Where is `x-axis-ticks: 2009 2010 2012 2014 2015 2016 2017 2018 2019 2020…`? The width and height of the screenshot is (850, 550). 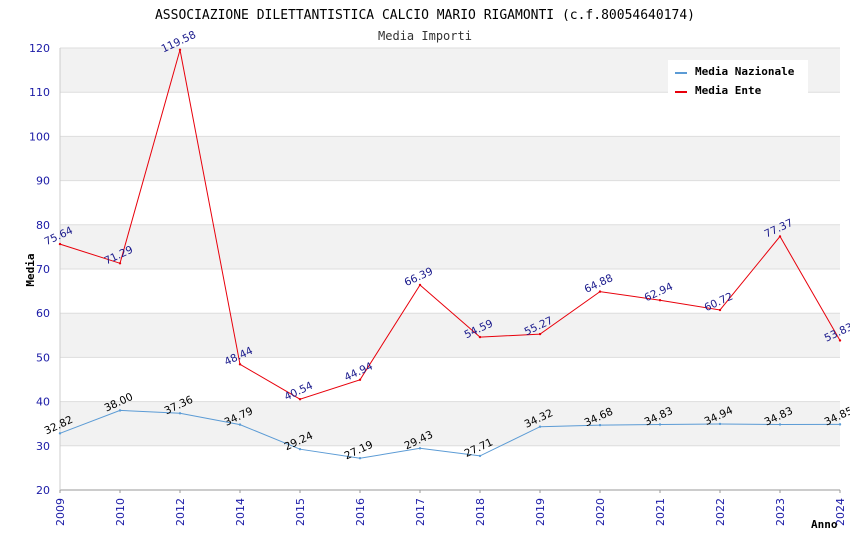
x-axis-ticks: 2009 2010 2012 2014 2015 2016 2017 2018 2019 2020… is located at coordinates (450, 508).